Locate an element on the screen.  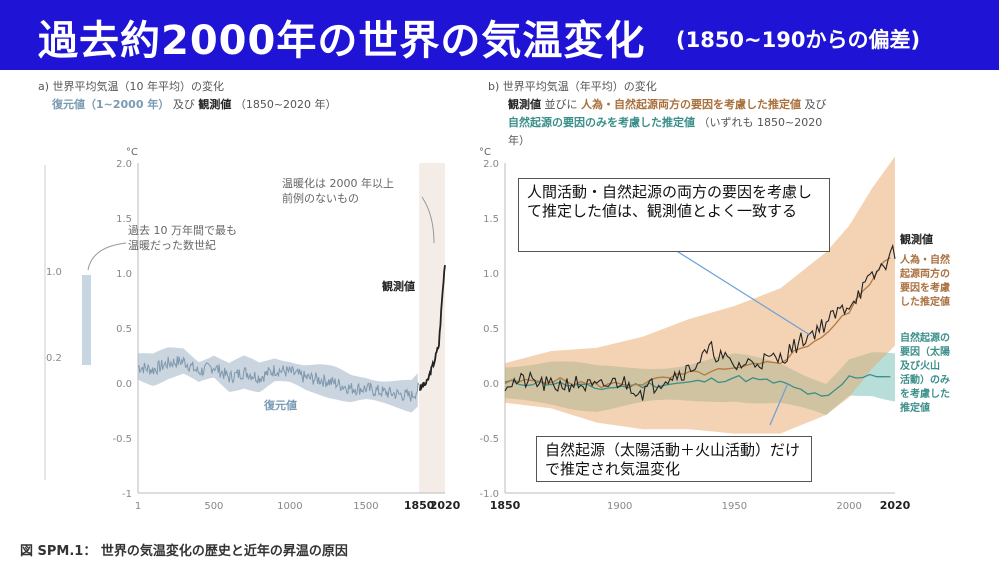
panel-b-x-tick: 2020 is located at coordinates (895, 505).